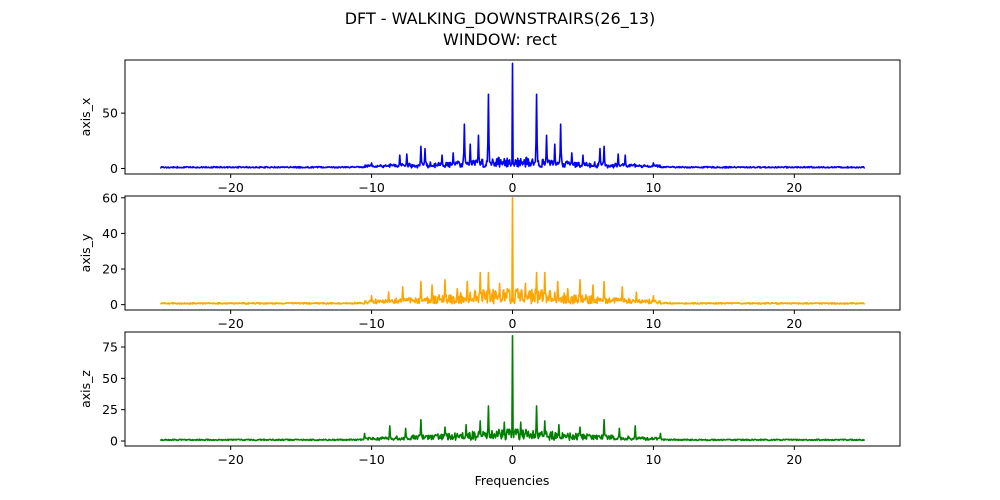  What do you see at coordinates (512, 480) in the screenshot?
I see `x-axis-label: Frequencies` at bounding box center [512, 480].